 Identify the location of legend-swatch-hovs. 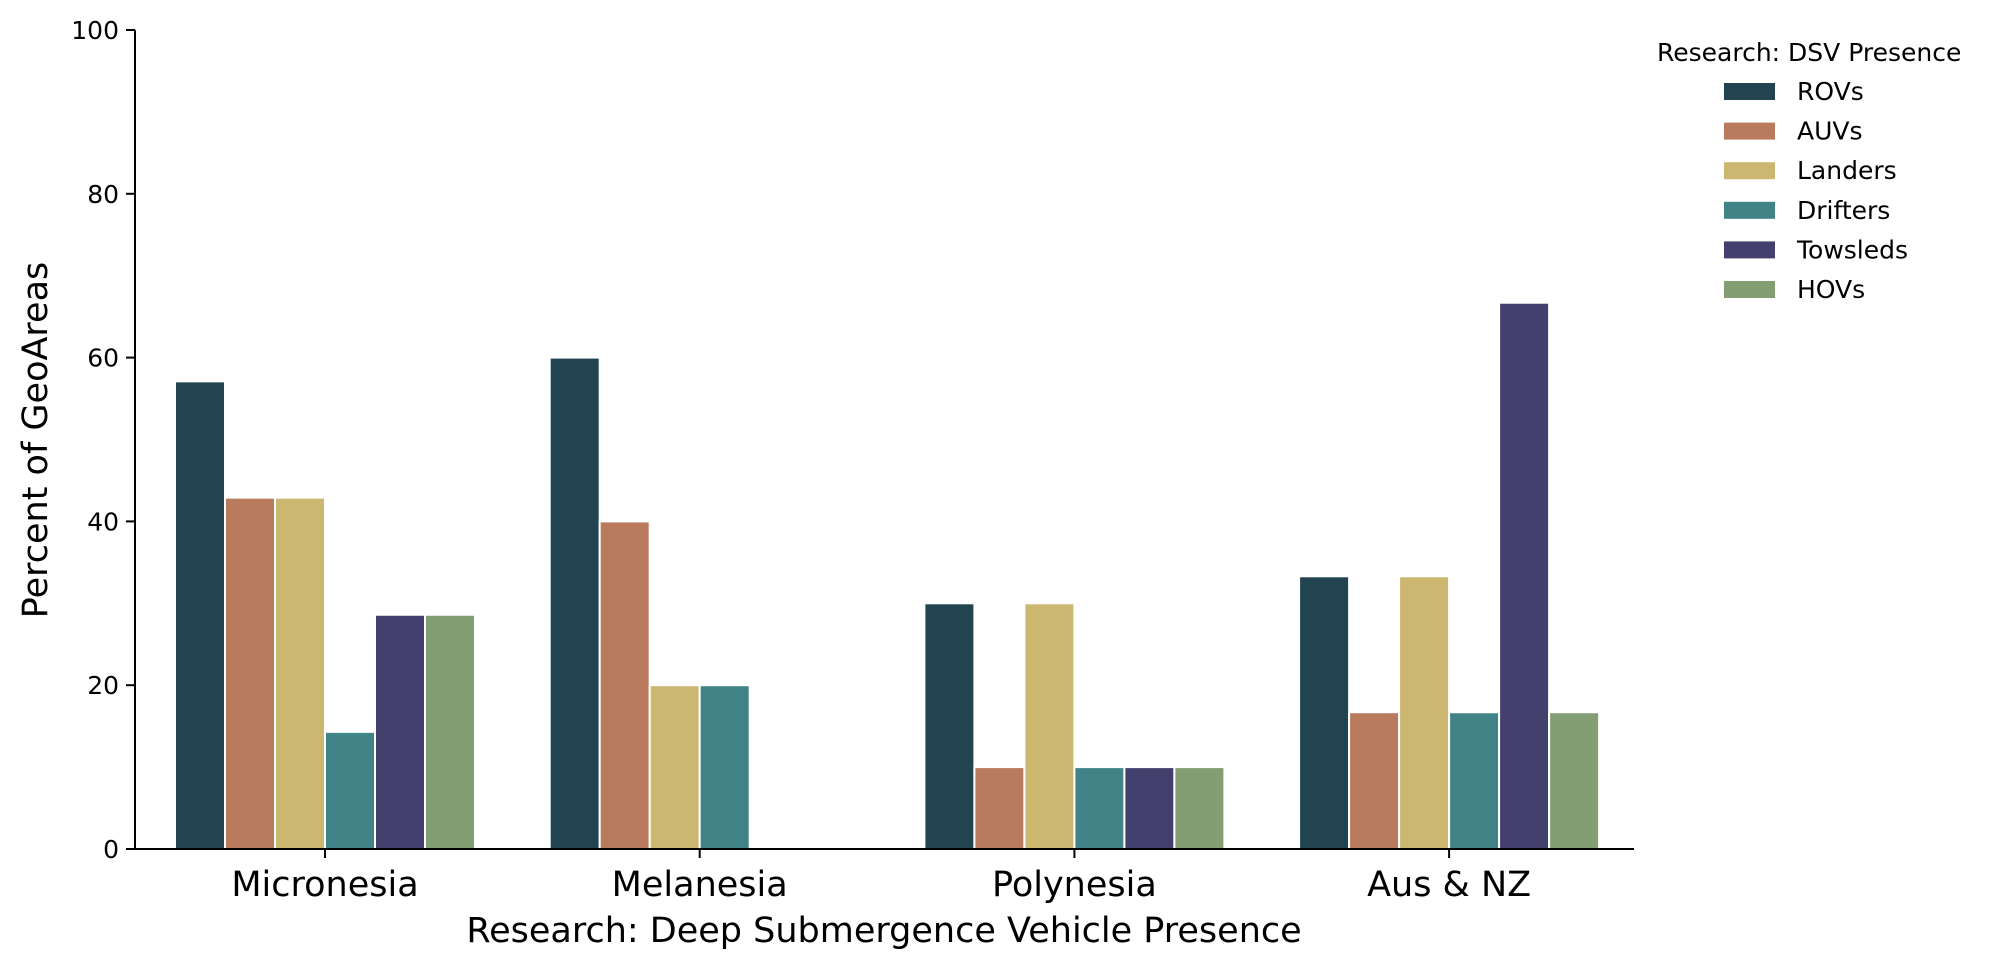
(1749, 289).